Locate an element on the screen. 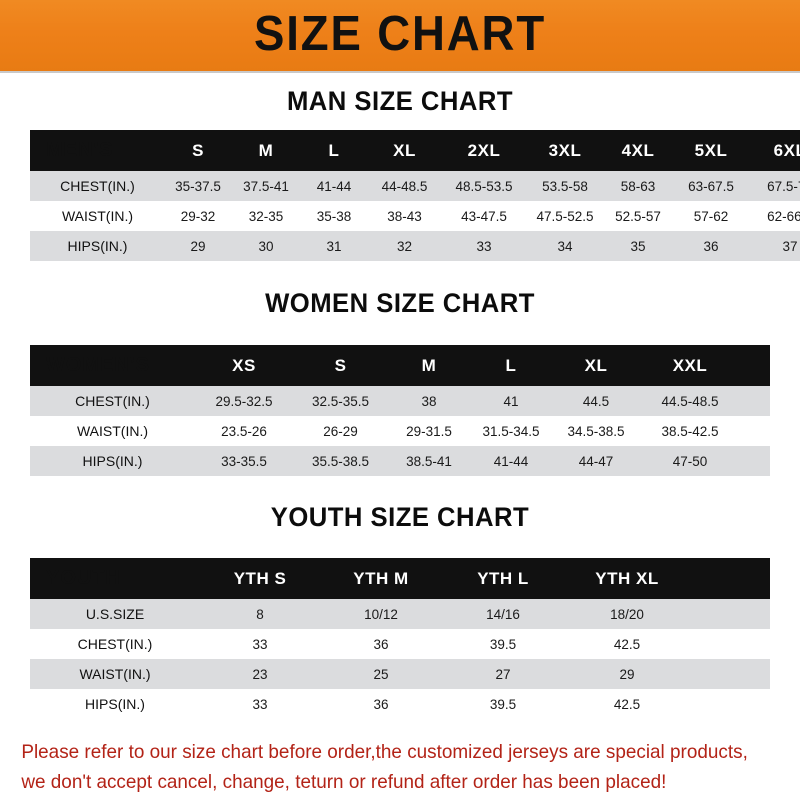  table-cell: 37 is located at coordinates (790, 246).